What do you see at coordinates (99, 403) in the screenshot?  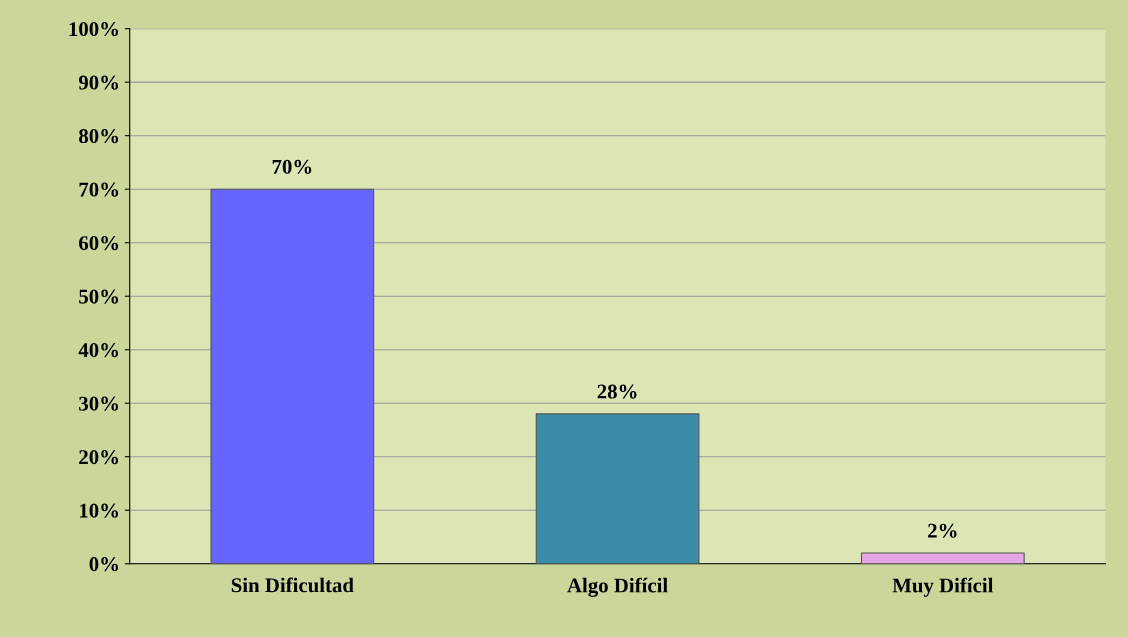 I see `y-tick-label: 30%` at bounding box center [99, 403].